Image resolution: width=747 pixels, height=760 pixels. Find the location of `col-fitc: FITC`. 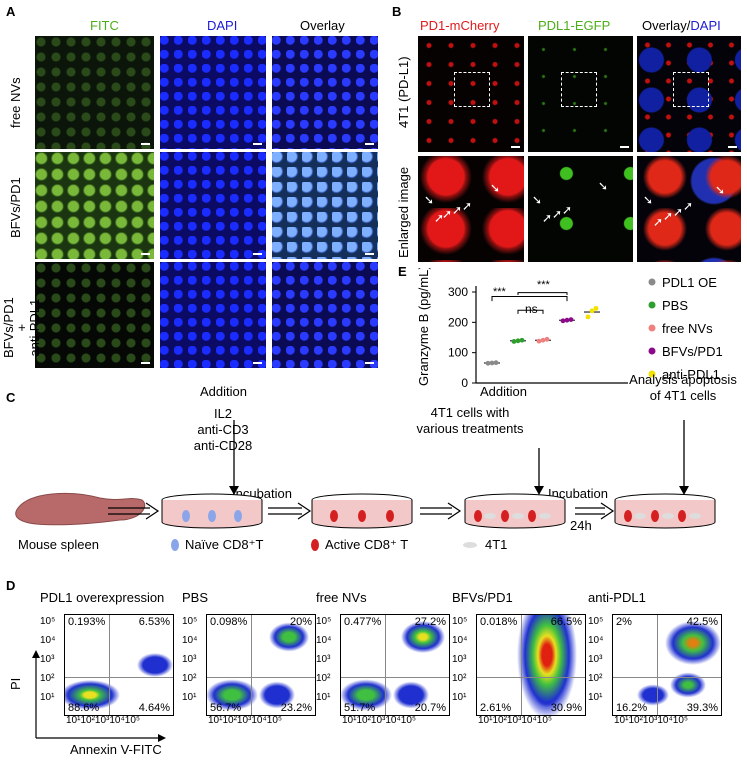

col-fitc: FITC is located at coordinates (104, 25).